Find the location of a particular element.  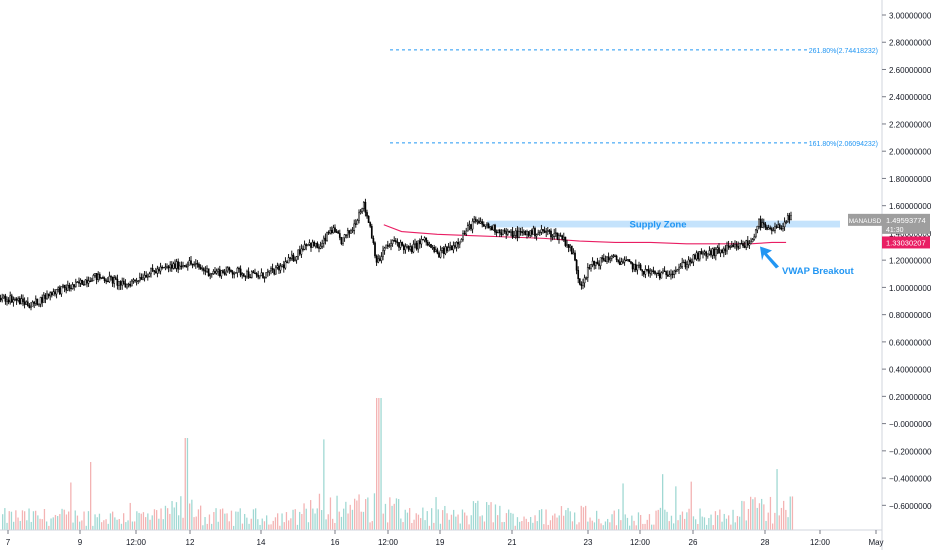

time-tick-label: 14 is located at coordinates (261, 542).